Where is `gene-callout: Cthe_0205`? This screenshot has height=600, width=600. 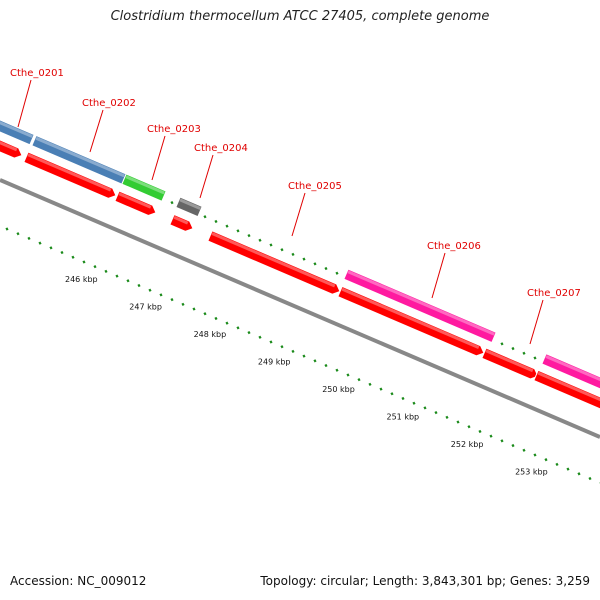 gene-callout: Cthe_0205 is located at coordinates (315, 209).